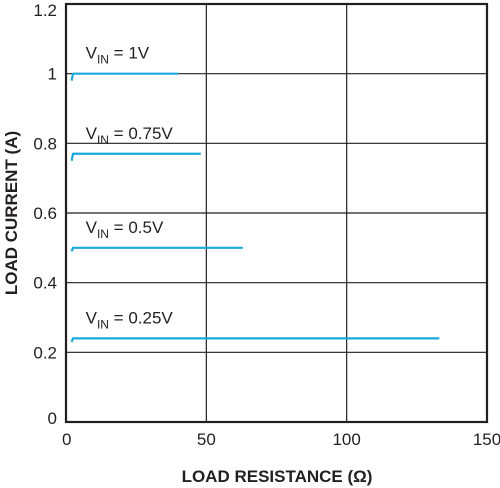 Image resolution: width=500 pixels, height=488 pixels. I want to click on x-tick-label: 50, so click(206, 439).